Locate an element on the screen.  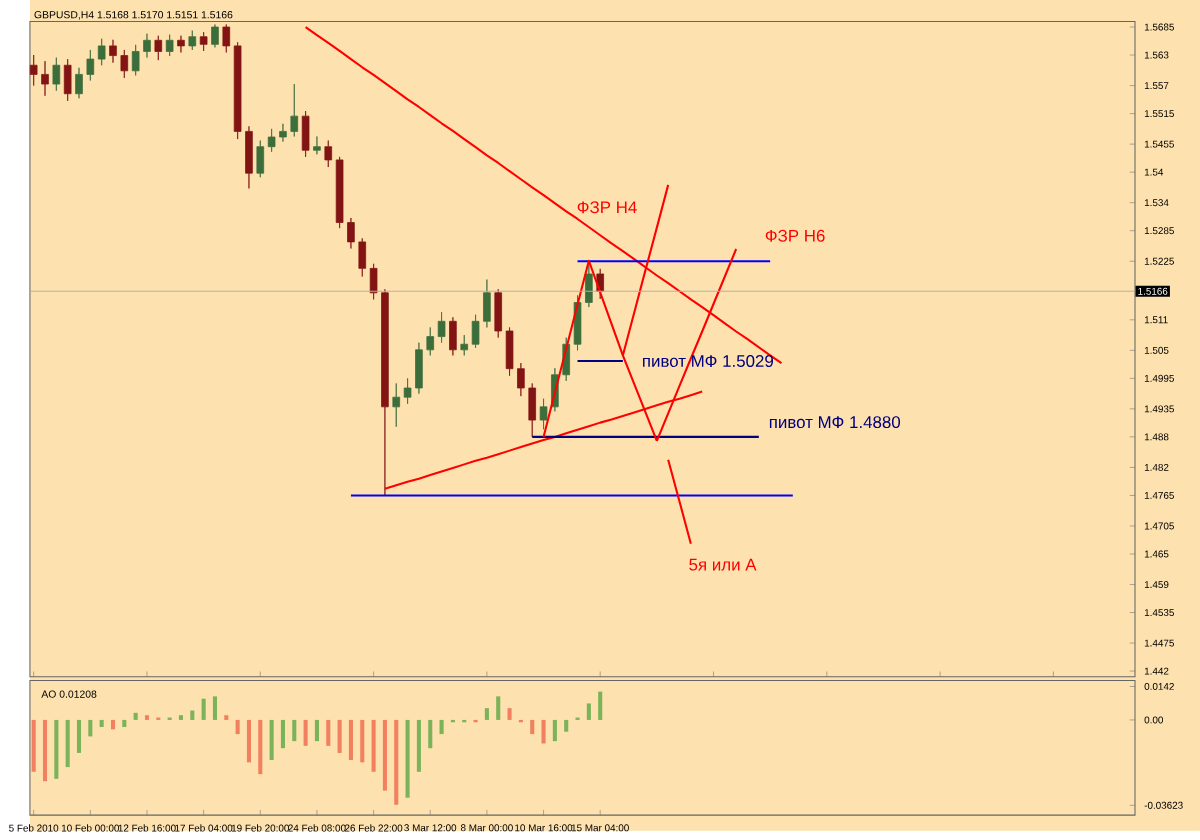
annotation: ФЗР Н6 is located at coordinates (795, 235).